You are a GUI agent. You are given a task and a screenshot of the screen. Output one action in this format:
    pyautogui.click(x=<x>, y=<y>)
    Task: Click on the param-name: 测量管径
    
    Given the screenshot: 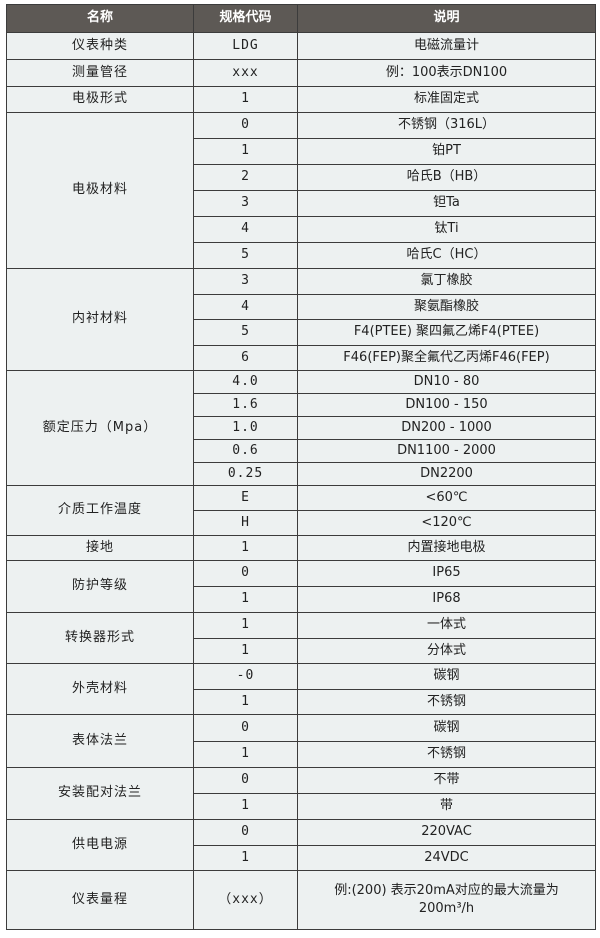 What is the action you would take?
    pyautogui.click(x=100, y=73)
    